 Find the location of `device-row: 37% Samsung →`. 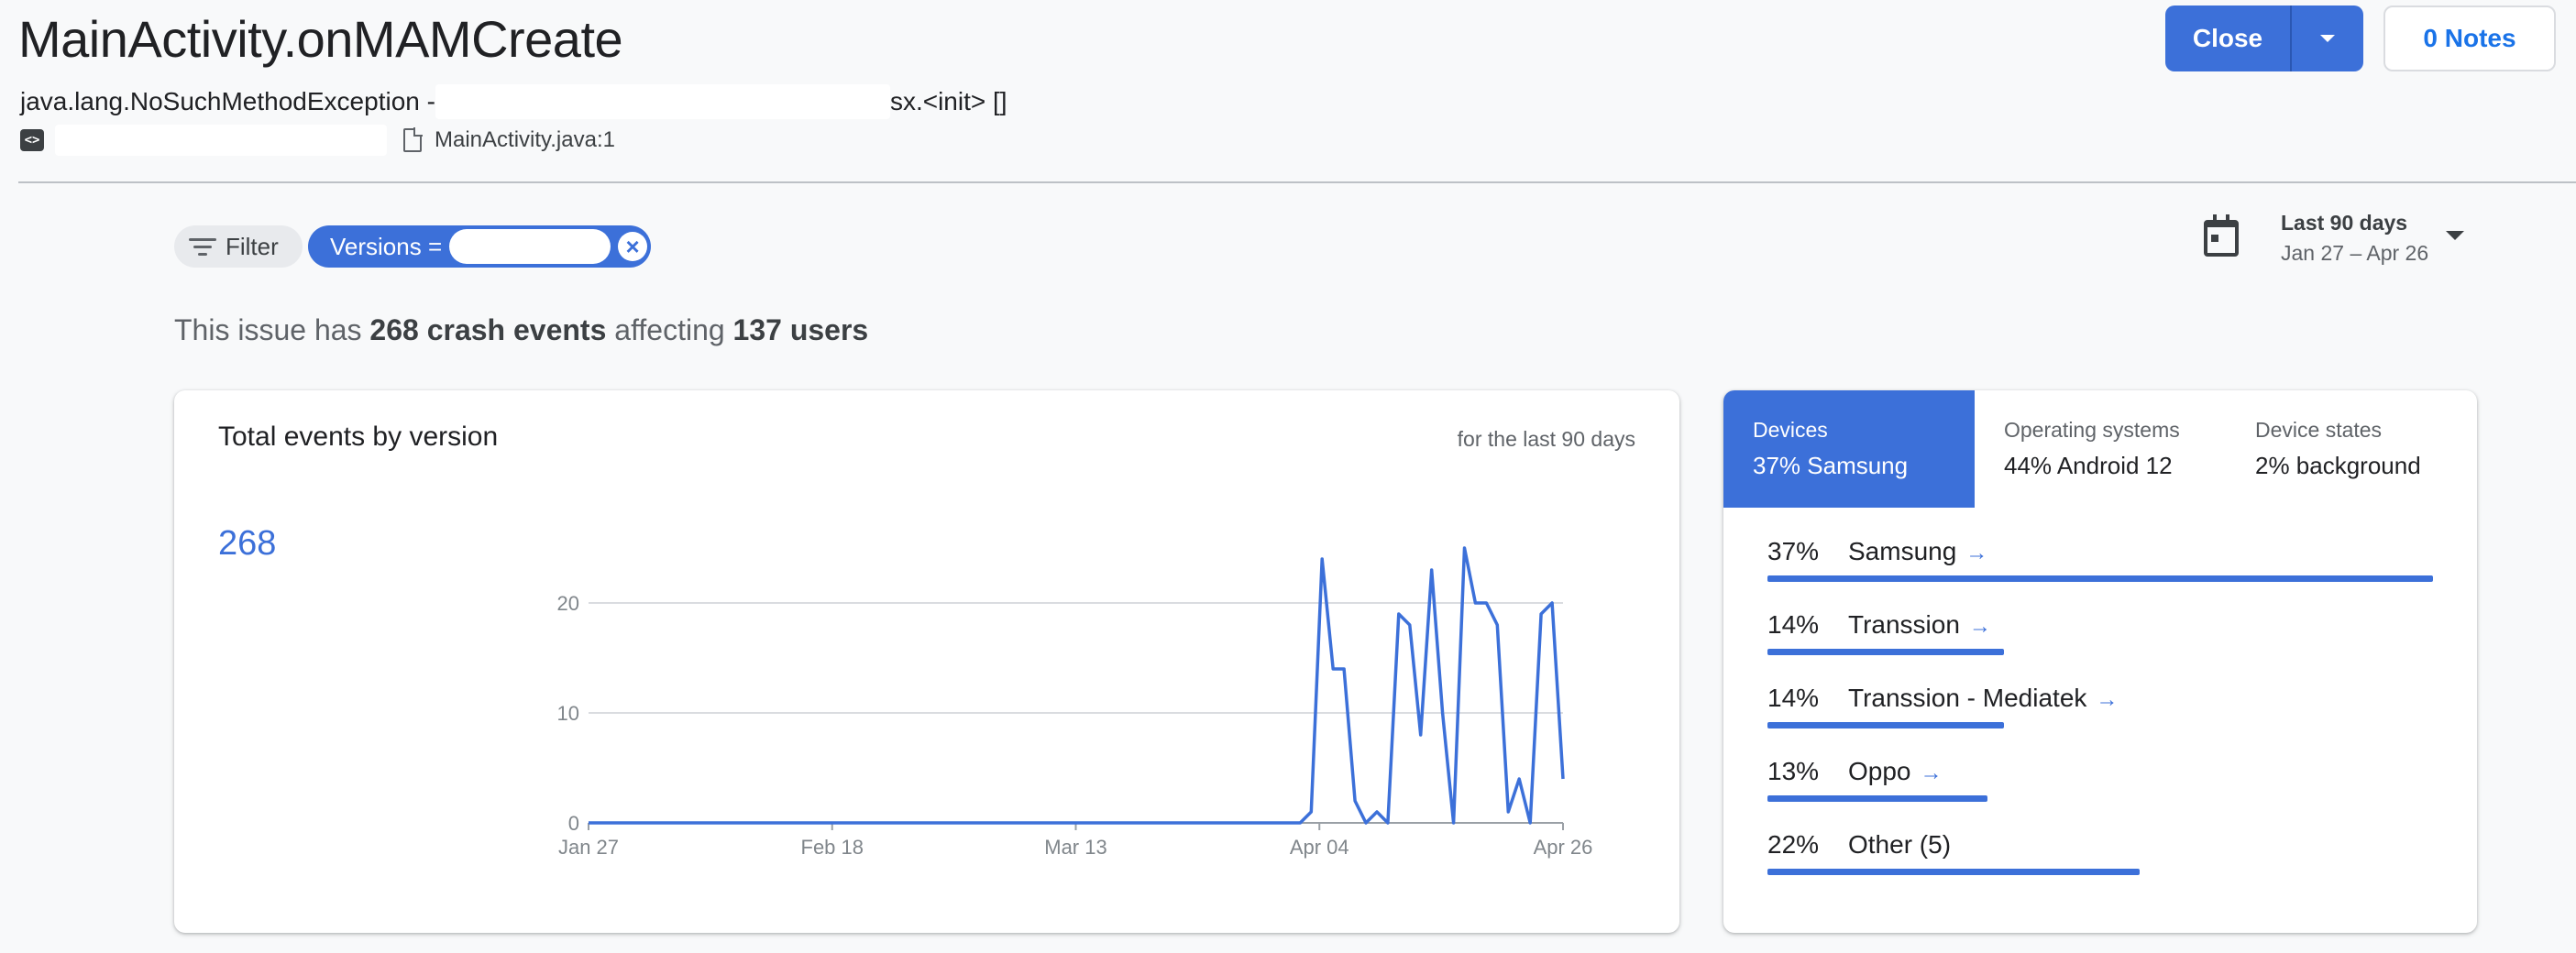

device-row: 37% Samsung → is located at coordinates (2115, 564).